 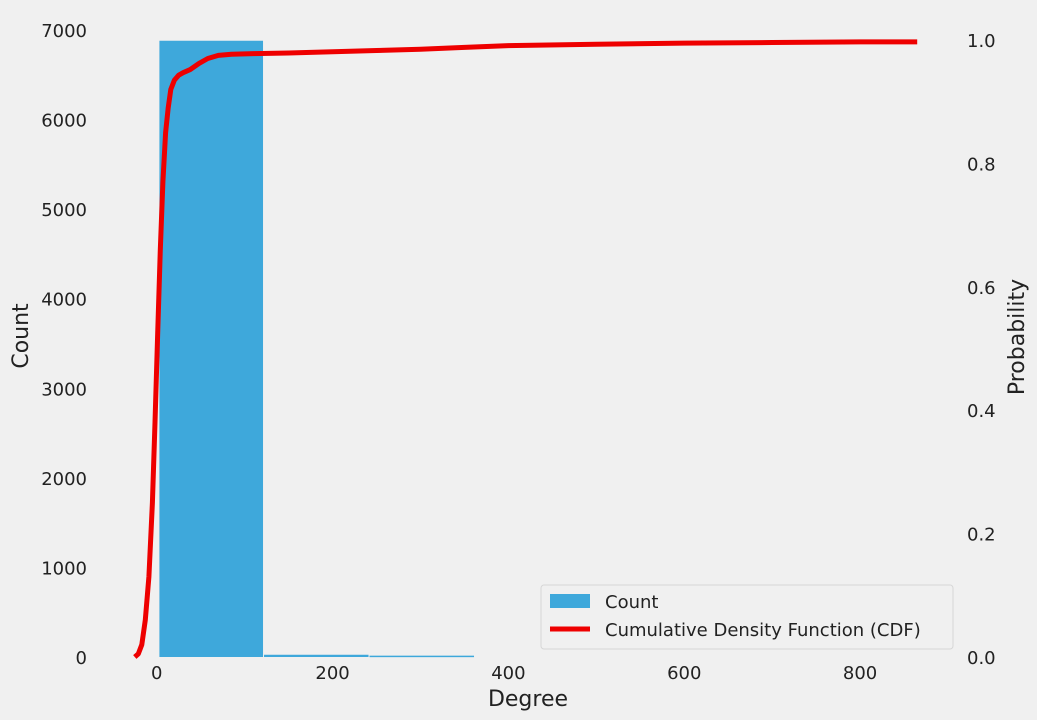 What do you see at coordinates (981, 288) in the screenshot?
I see `y2-tick-label: 0.6` at bounding box center [981, 288].